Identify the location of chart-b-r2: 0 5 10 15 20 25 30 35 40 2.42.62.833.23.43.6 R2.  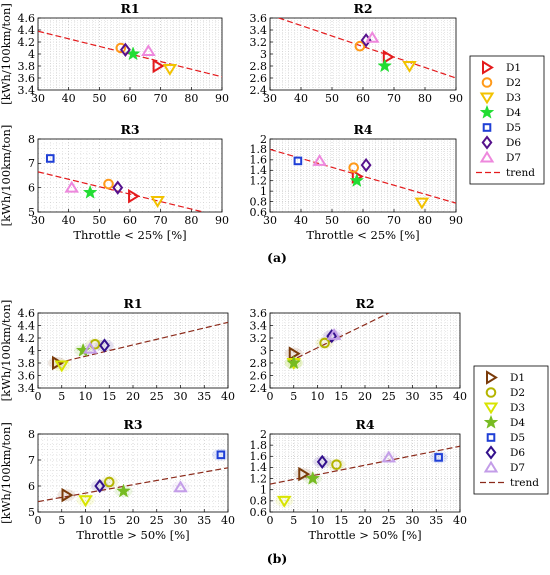
(359, 349).